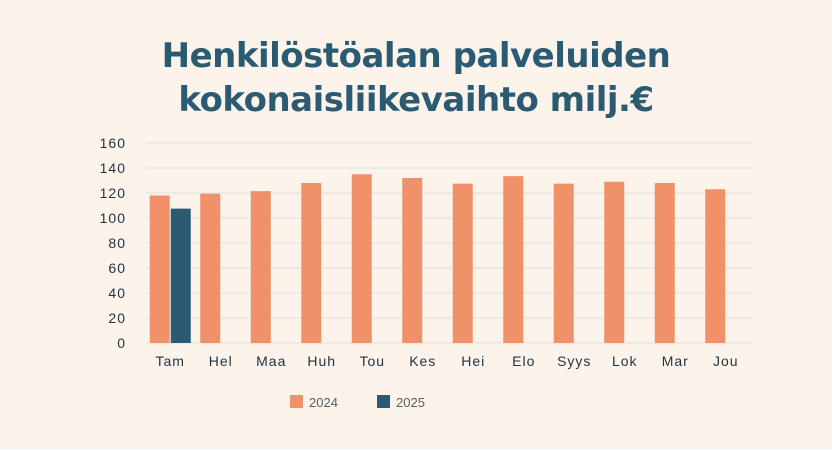  I want to click on y-tick-label: 20, so click(117, 318).